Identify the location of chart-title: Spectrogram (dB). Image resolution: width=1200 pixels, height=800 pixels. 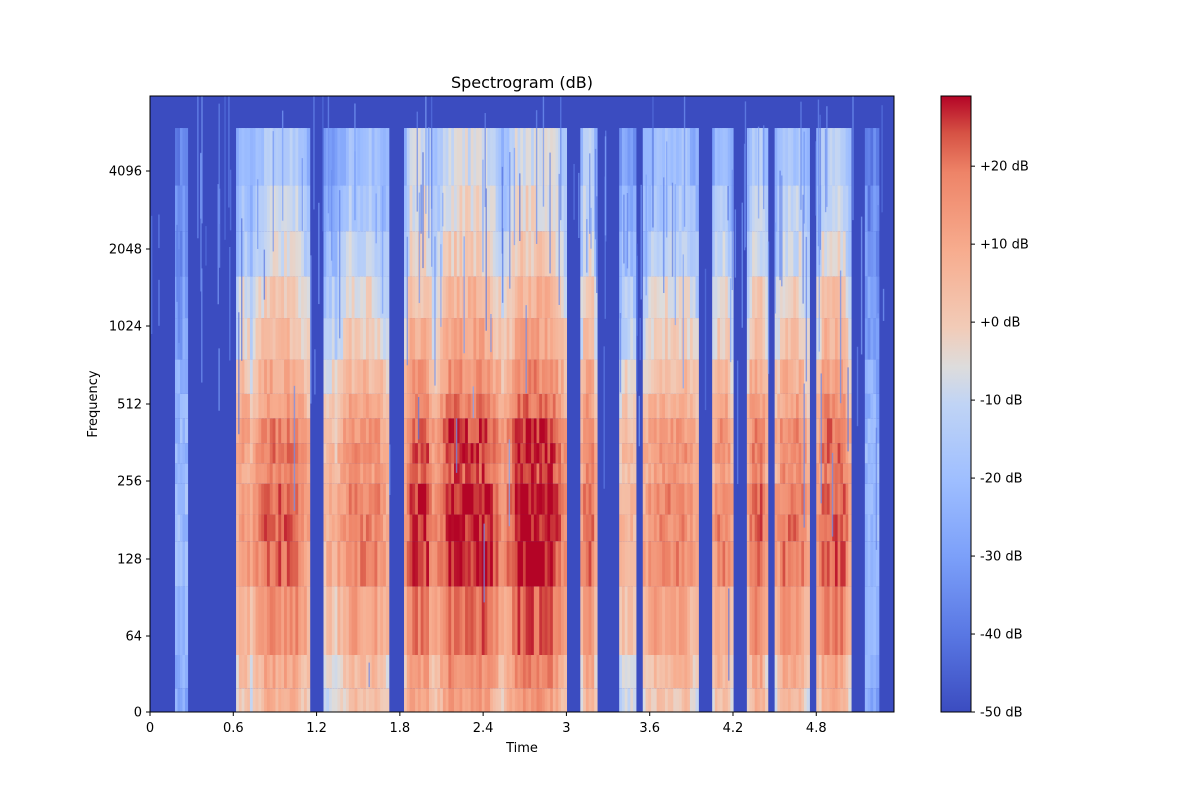
(522, 82).